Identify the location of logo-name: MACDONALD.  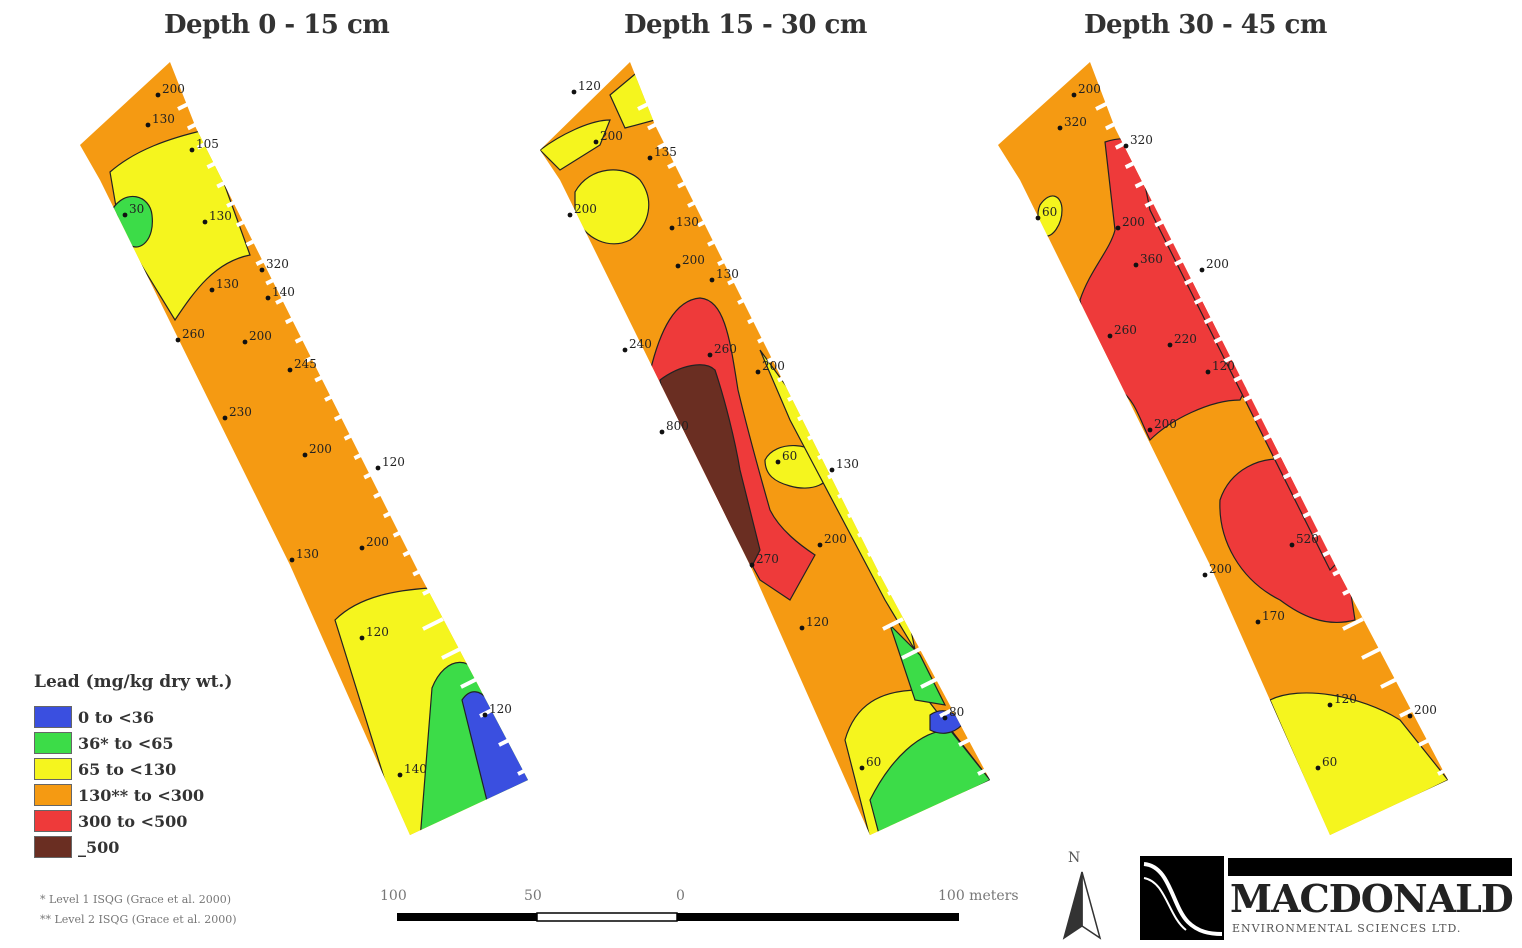
(1371, 898).